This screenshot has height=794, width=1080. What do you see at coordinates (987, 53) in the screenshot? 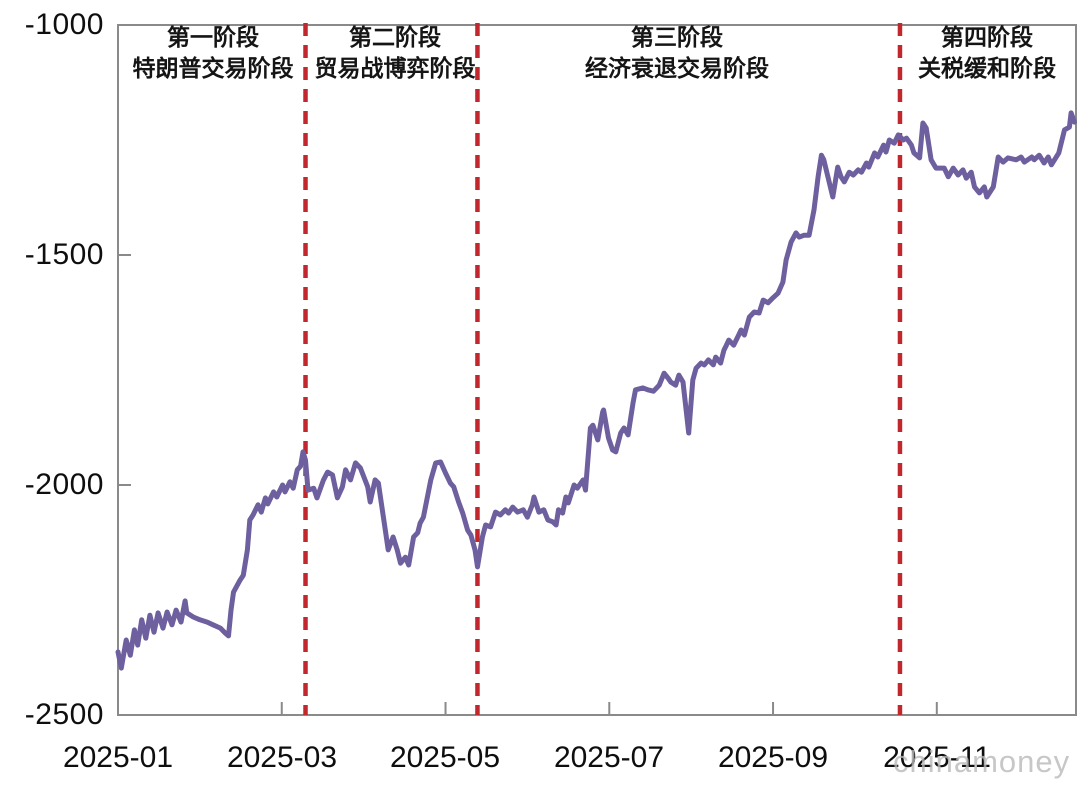
I see `phase-annotation-4: 第四阶段 关税缓和阶段` at bounding box center [987, 53].